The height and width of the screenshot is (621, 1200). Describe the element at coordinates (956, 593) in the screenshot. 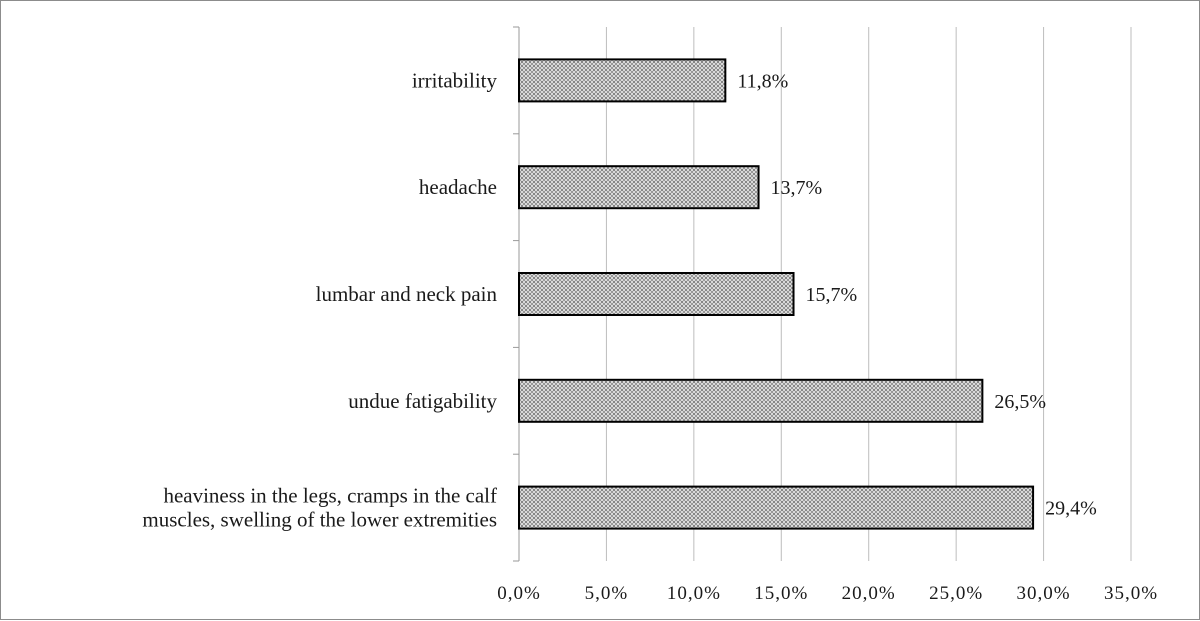

I see `x-tick-label: 25,0%` at that location.